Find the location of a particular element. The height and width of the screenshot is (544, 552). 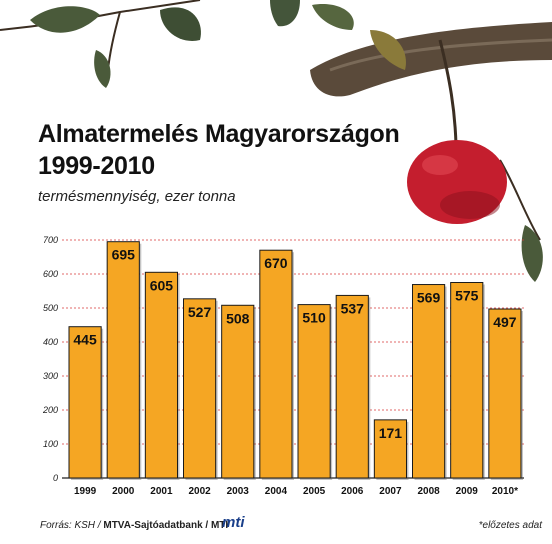

y-tick-label: 500 is located at coordinates (50, 308).